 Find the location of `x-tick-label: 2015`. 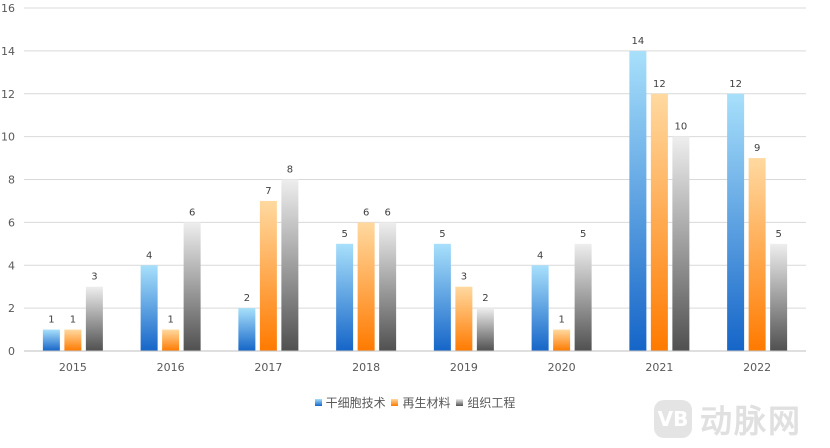

x-tick-label: 2015 is located at coordinates (73, 367).